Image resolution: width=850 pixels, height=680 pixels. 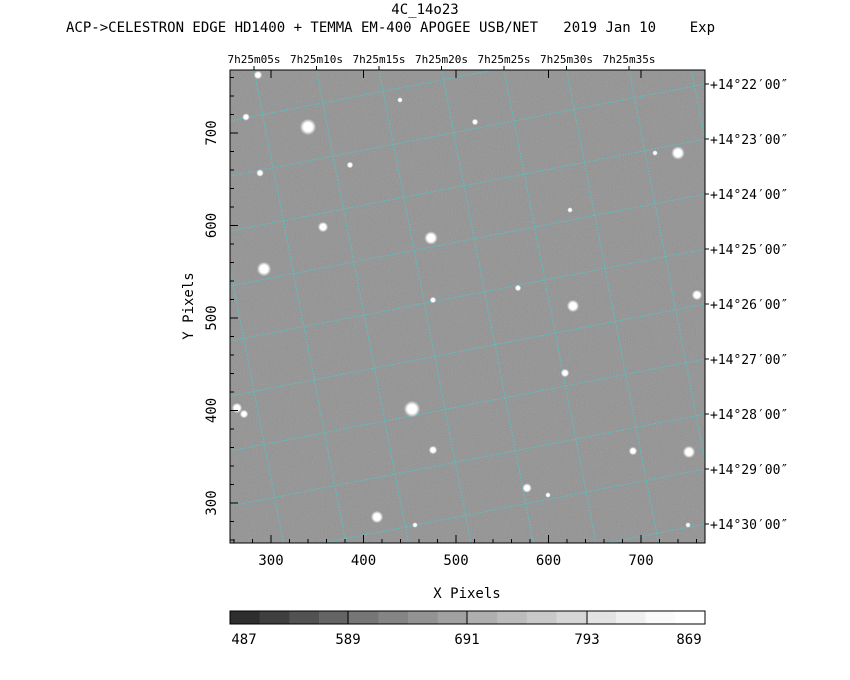 I want to click on ra-tick-label: 7h25m20s, so click(x=441, y=59).